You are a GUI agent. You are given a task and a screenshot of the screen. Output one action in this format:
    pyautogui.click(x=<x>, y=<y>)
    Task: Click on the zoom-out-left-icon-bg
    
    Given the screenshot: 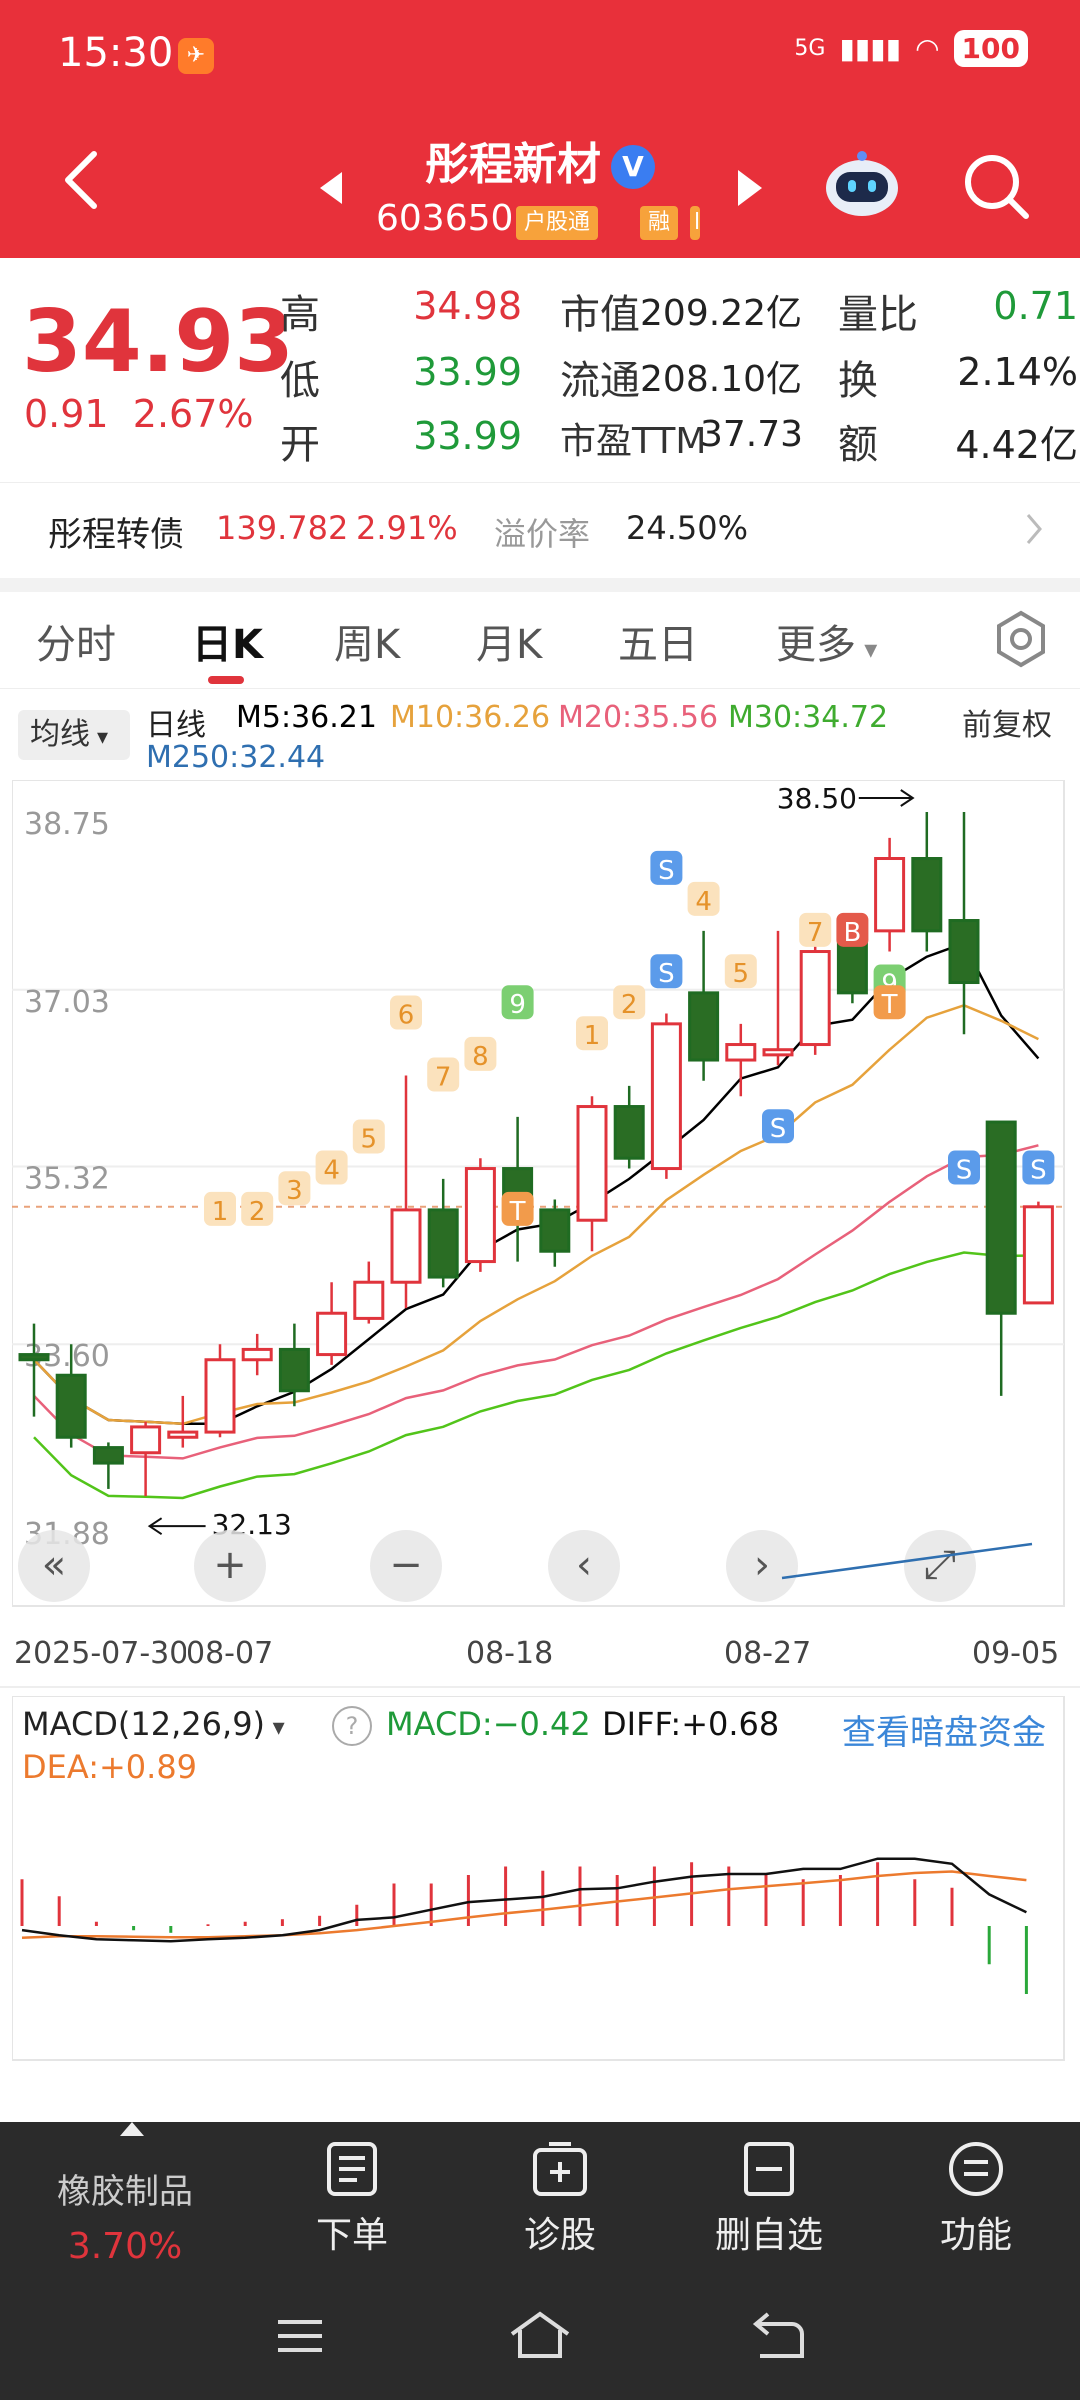 What is the action you would take?
    pyautogui.click(x=54, y=1566)
    